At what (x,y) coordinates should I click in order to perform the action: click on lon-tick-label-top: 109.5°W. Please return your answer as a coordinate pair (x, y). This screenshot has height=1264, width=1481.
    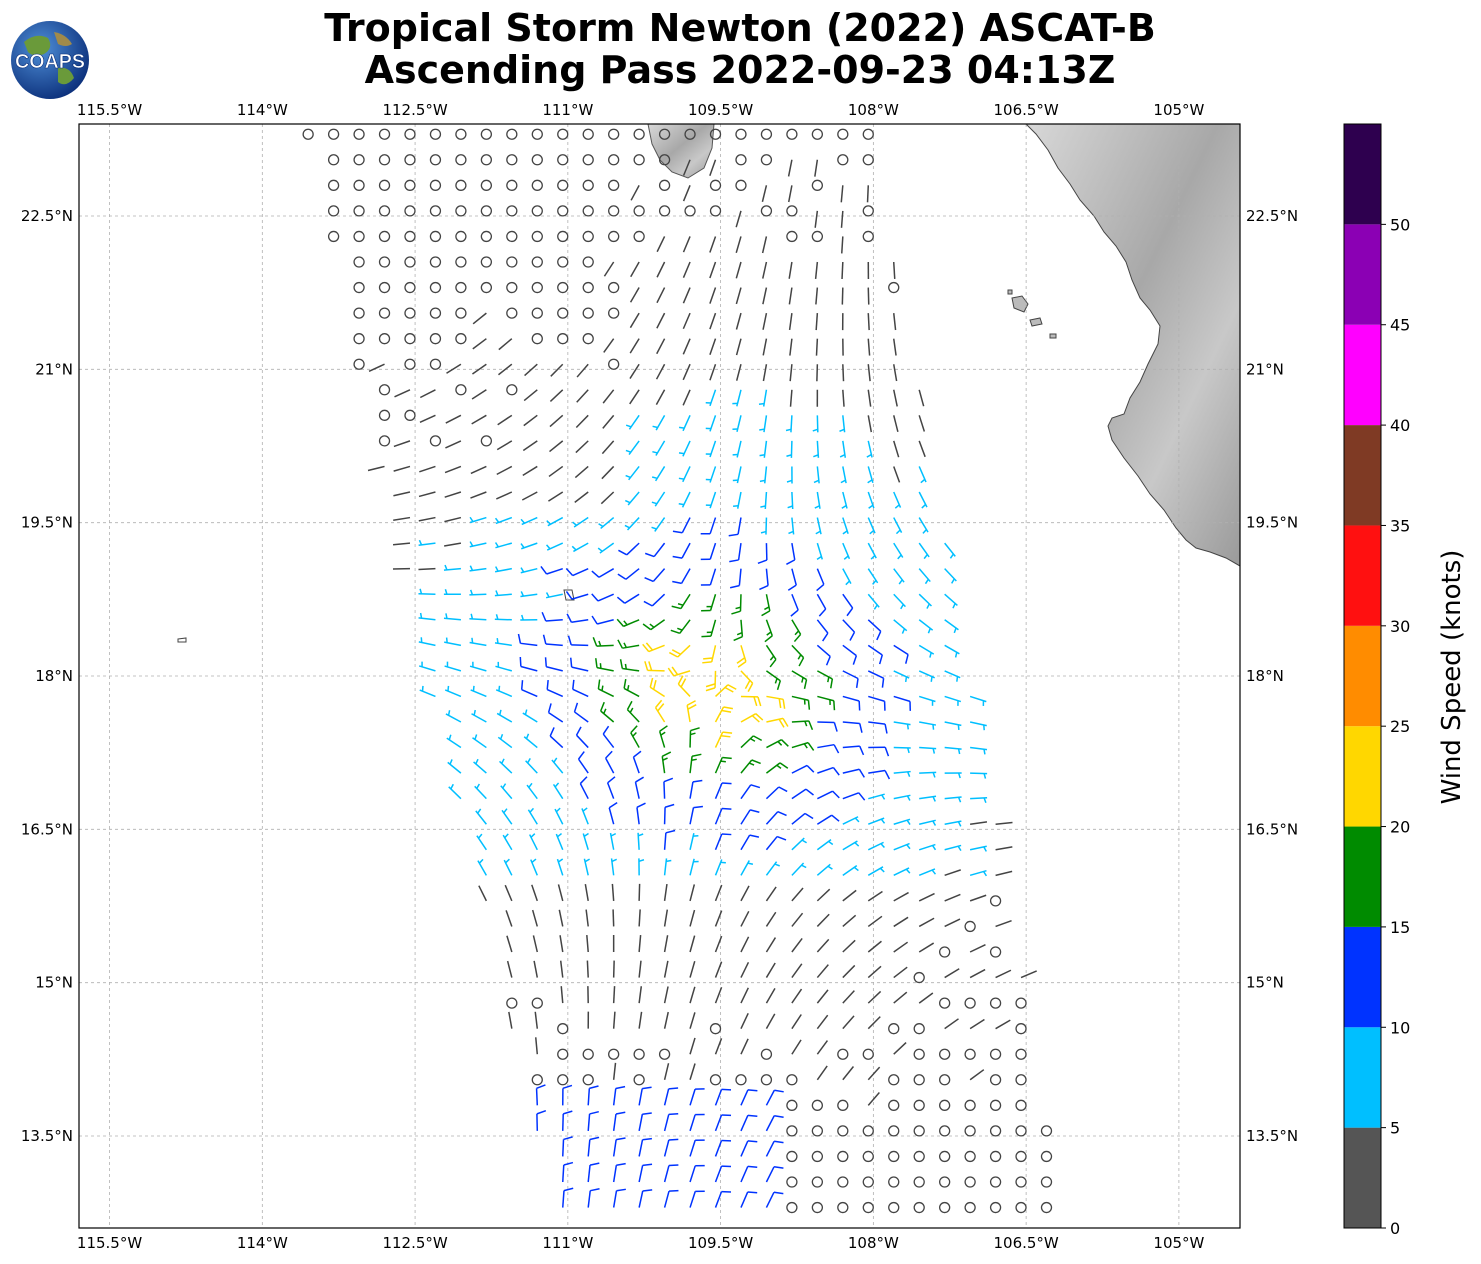
    Looking at the image, I should click on (720, 110).